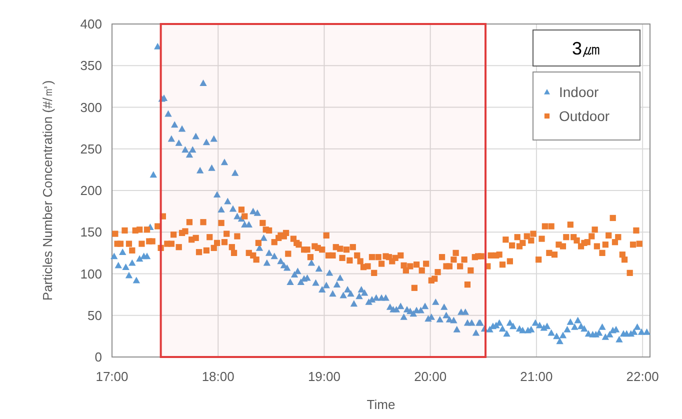 This screenshot has width=682, height=419. I want to click on x-tick-label: 17:00, so click(112, 376).